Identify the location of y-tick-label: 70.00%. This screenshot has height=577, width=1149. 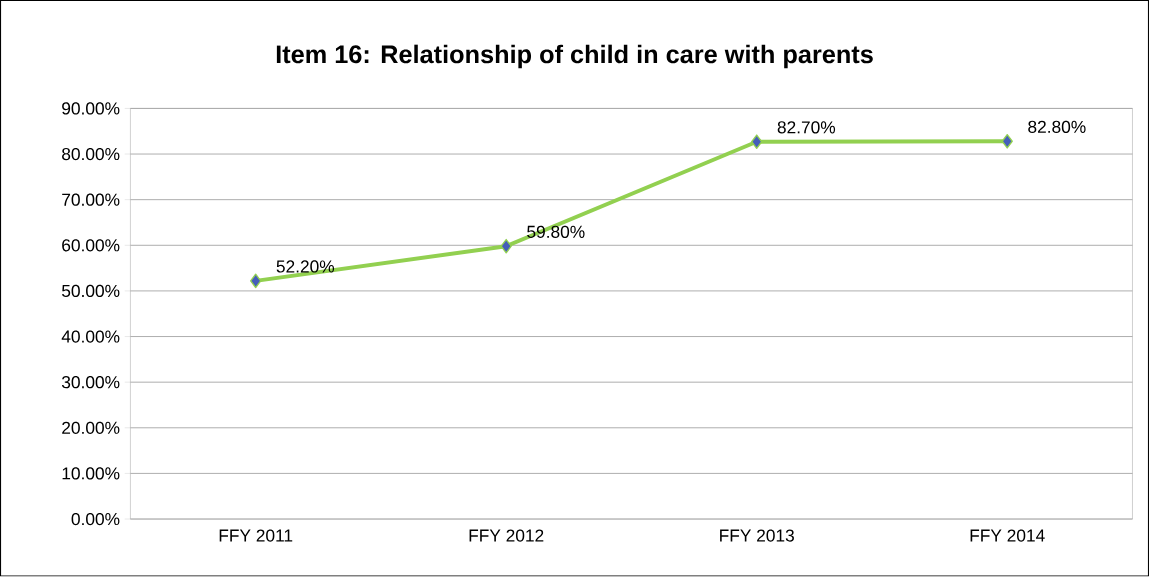
(91, 200).